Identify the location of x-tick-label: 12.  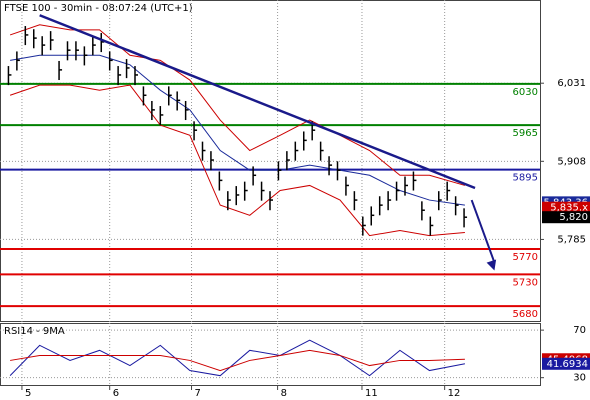
(454, 393).